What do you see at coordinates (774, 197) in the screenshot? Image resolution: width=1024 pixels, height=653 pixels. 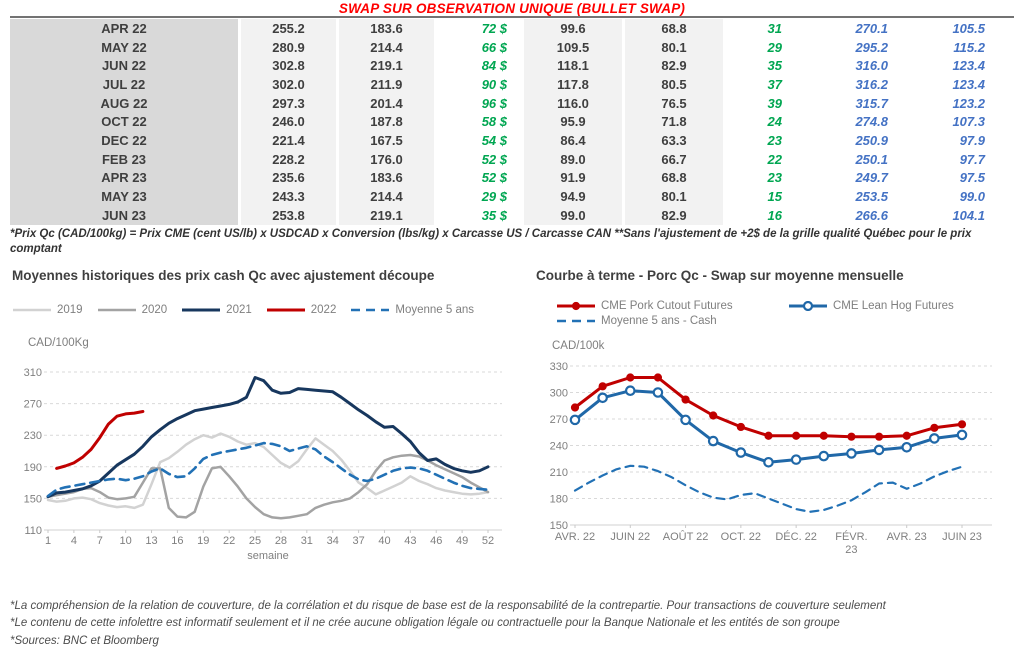 I see `value-cell: 15` at bounding box center [774, 197].